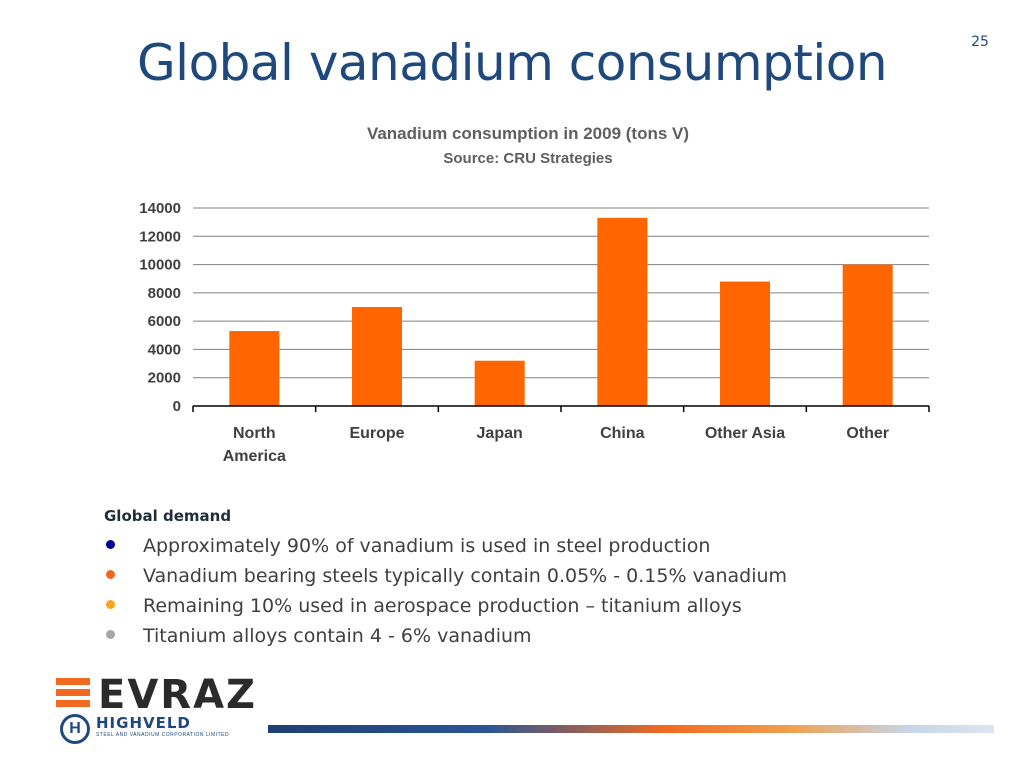 The height and width of the screenshot is (768, 1024). I want to click on section-heading: Global demand, so click(168, 516).